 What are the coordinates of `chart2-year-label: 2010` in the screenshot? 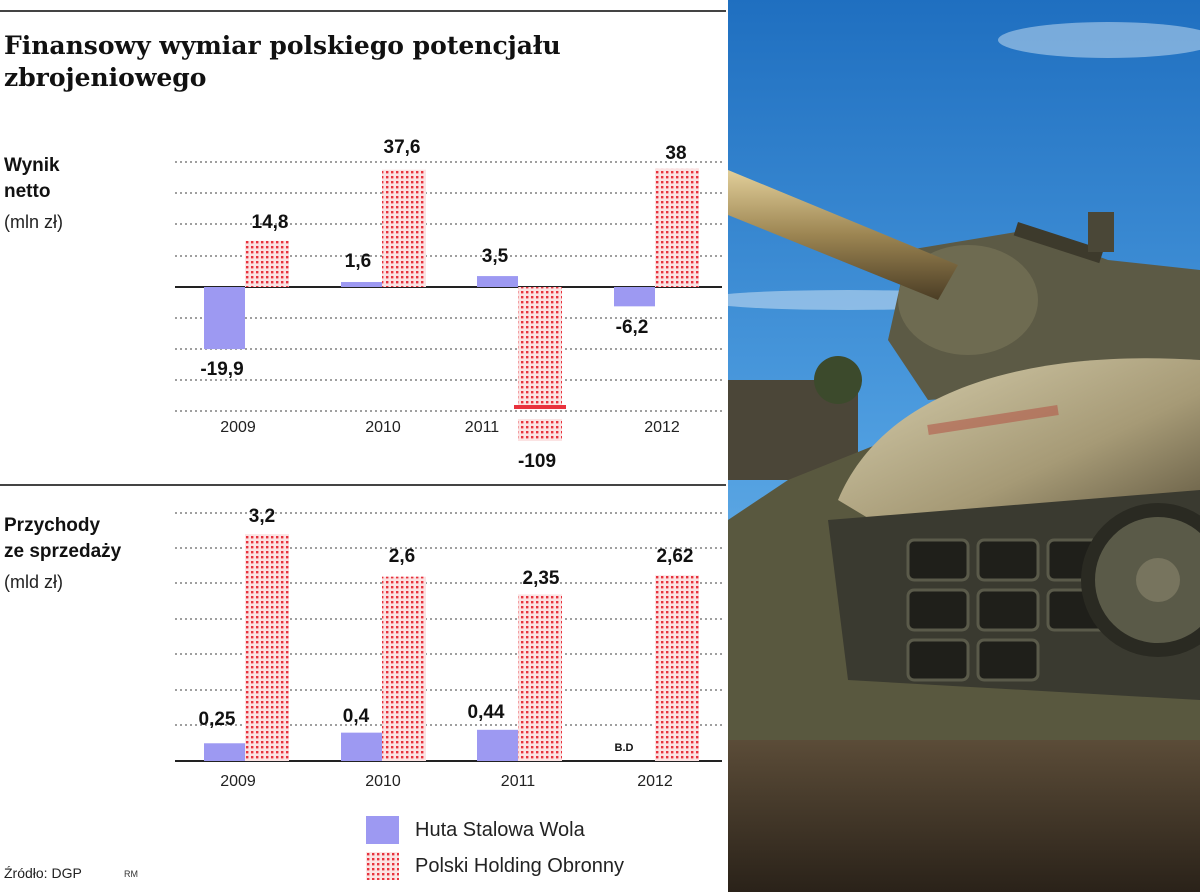 It's located at (383, 781).